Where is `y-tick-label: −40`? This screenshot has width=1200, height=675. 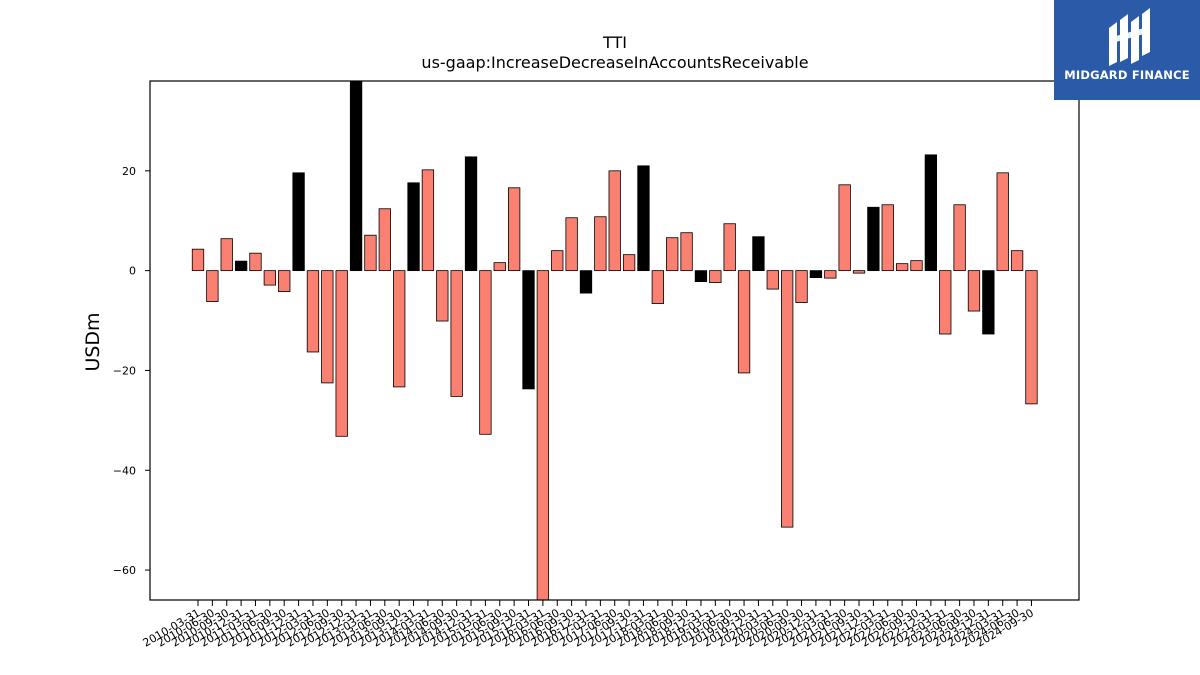
y-tick-label: −40 is located at coordinates (124, 470).